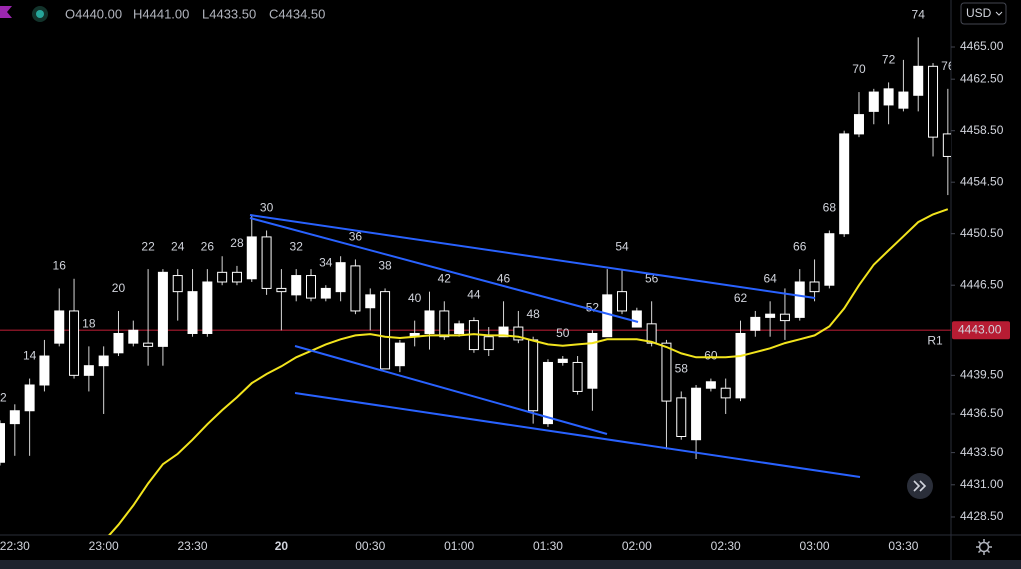 The height and width of the screenshot is (569, 1021). What do you see at coordinates (297, 246) in the screenshot?
I see `bar-number: 32` at bounding box center [297, 246].